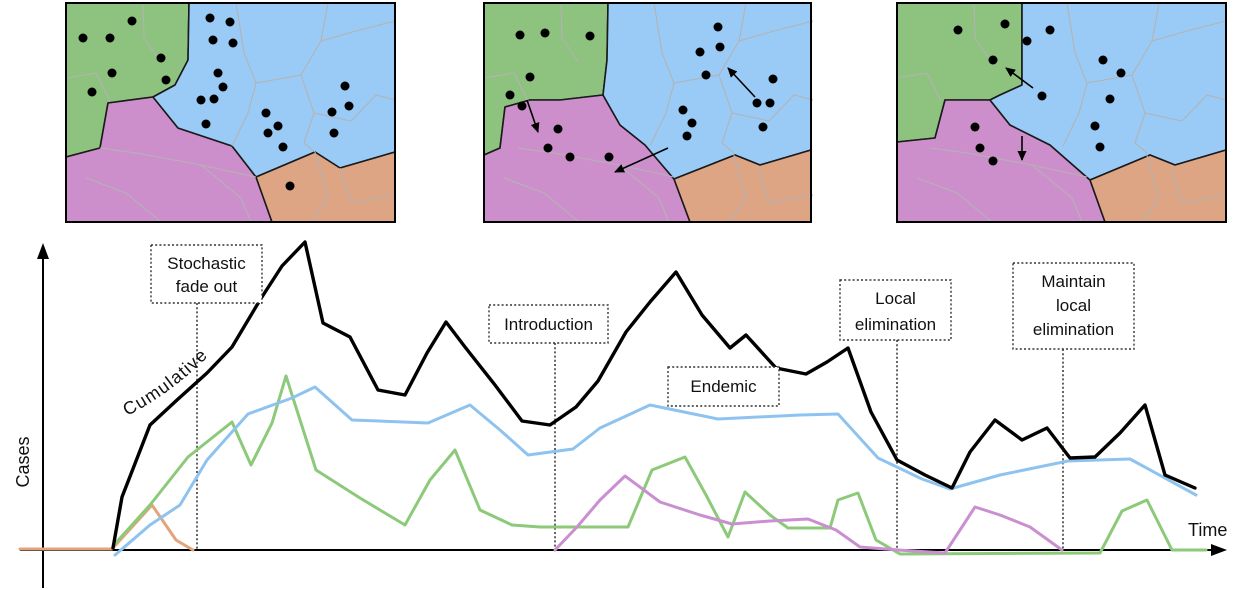 This screenshot has width=1244, height=590. I want to click on map3-frame, so click(1061, 112).